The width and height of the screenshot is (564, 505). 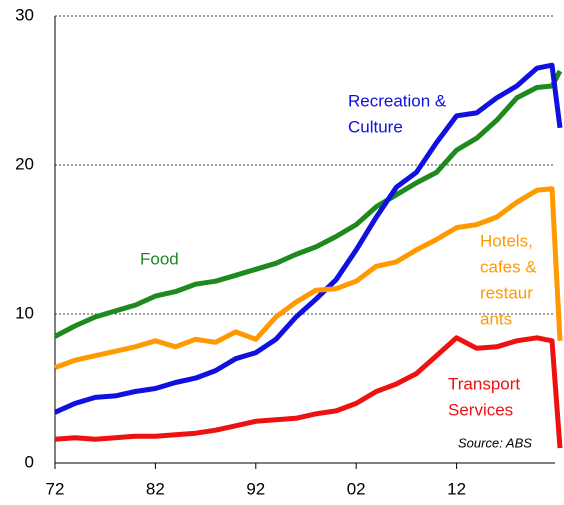 What do you see at coordinates (155, 488) in the screenshot?
I see `x-tick-label: 82` at bounding box center [155, 488].